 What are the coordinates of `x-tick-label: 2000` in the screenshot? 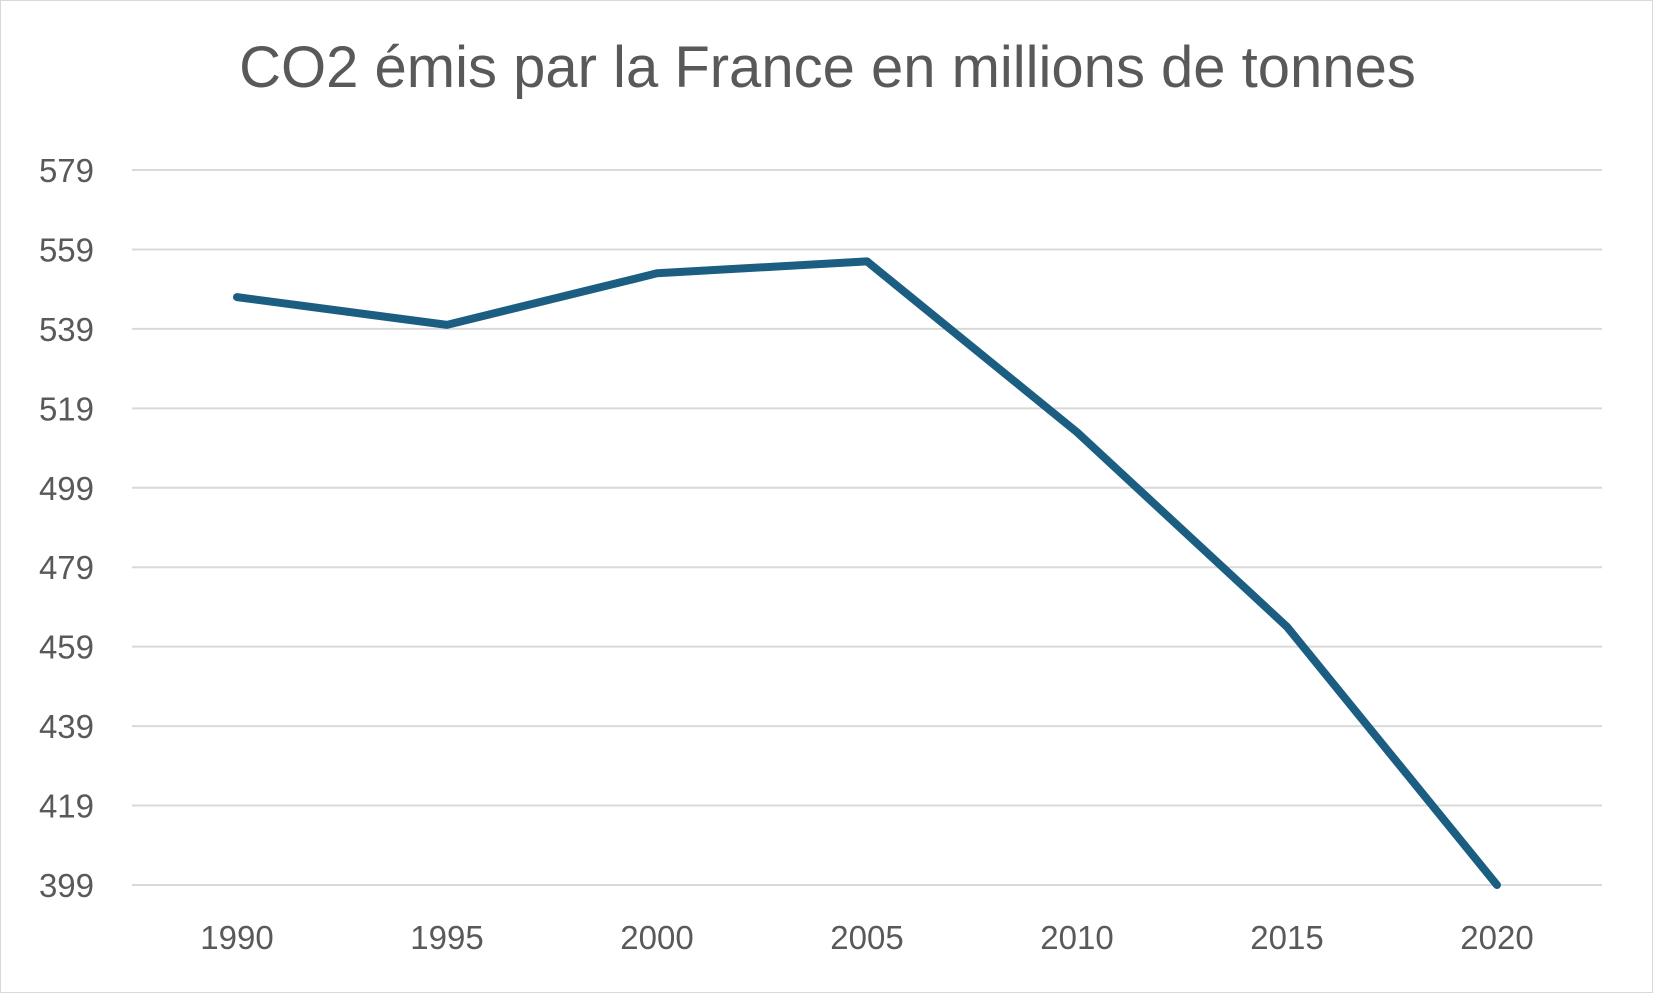 It's located at (656, 937).